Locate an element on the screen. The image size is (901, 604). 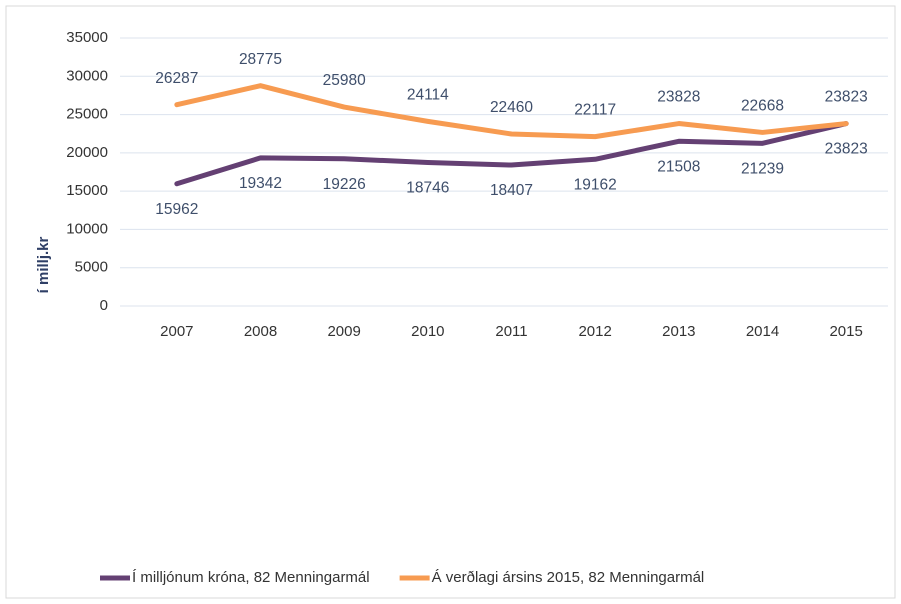
x-tick-label: 2007 is located at coordinates (176, 331).